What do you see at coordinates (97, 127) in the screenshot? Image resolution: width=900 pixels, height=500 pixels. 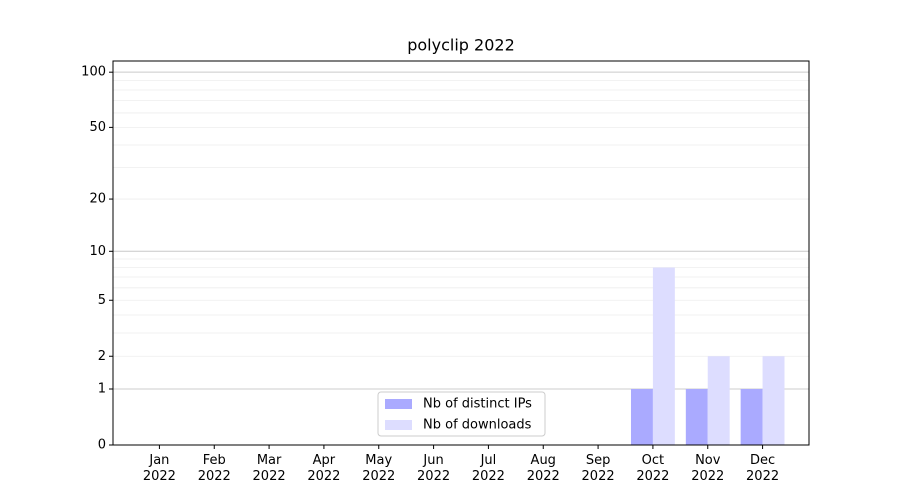 I see `y-tick-label: 50` at bounding box center [97, 127].